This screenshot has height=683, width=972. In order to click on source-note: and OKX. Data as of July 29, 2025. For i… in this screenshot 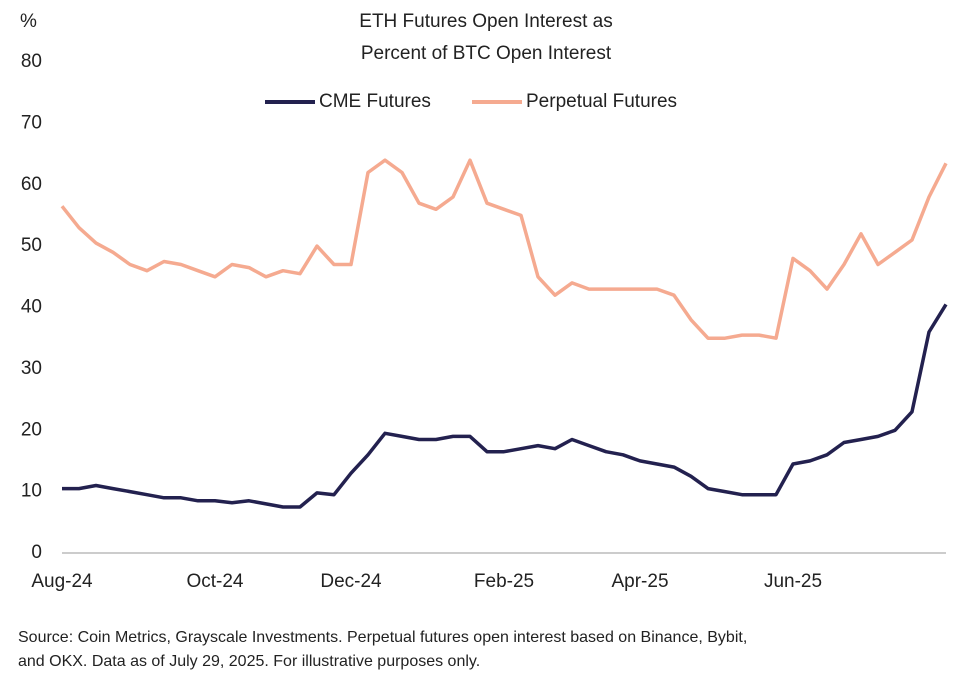, I will do `click(249, 661)`.